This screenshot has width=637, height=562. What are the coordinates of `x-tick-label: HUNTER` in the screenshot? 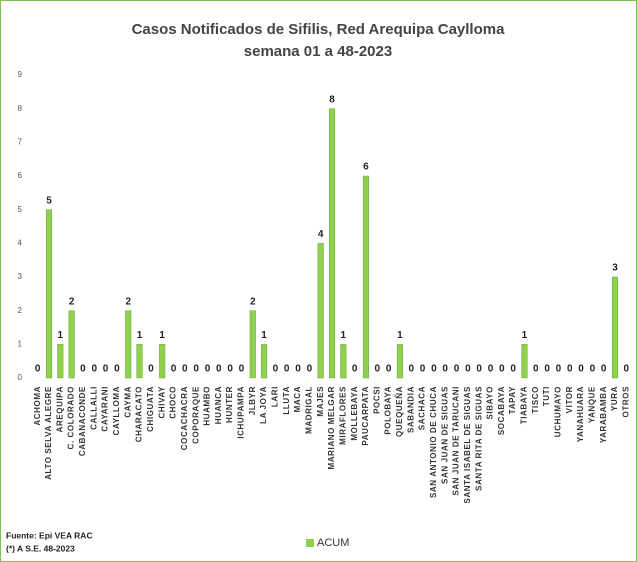 It's located at (229, 404).